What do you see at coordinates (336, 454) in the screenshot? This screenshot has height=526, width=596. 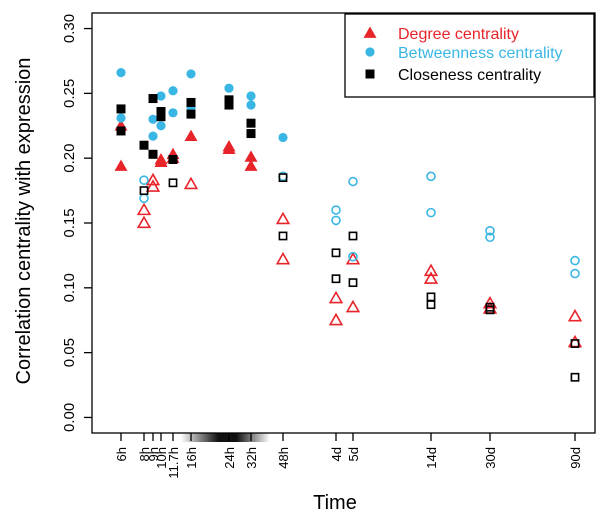 I see `x-tick-label: 4d` at bounding box center [336, 454].